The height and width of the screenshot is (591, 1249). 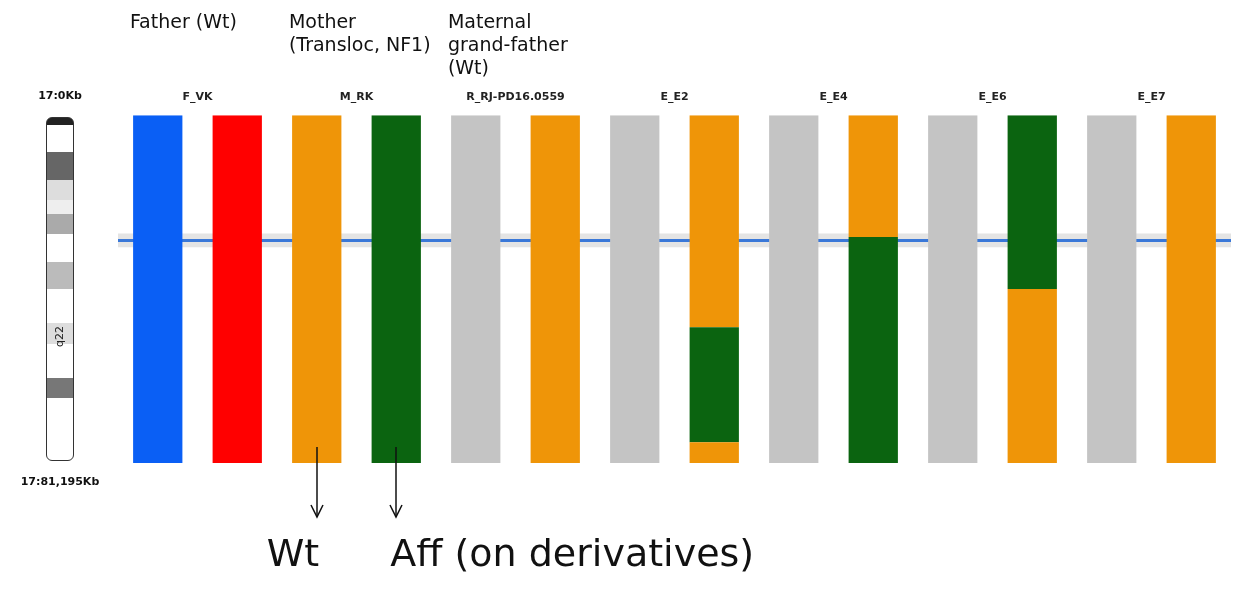 I want to click on text: 17:0Kb, so click(x=60, y=95).